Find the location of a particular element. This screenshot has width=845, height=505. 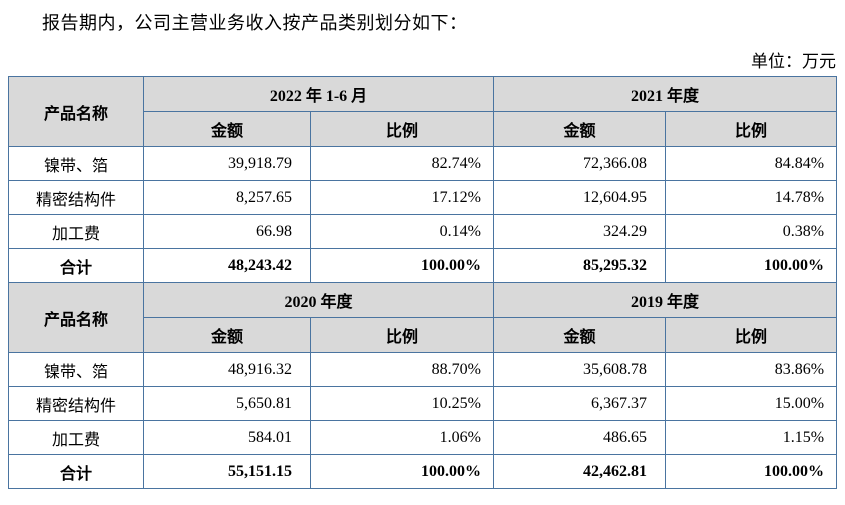

ratio-cell: 10.25% is located at coordinates (402, 403).